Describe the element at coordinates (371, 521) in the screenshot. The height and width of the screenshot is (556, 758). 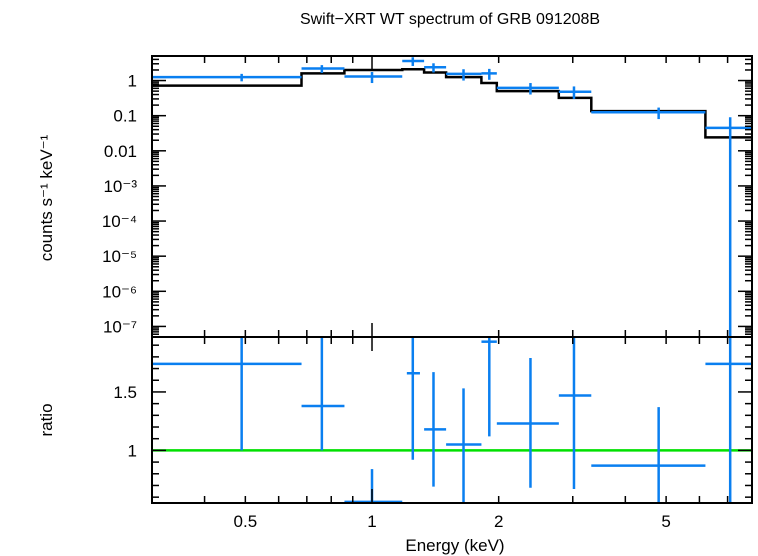
I see `x-tick-label: 1` at that location.